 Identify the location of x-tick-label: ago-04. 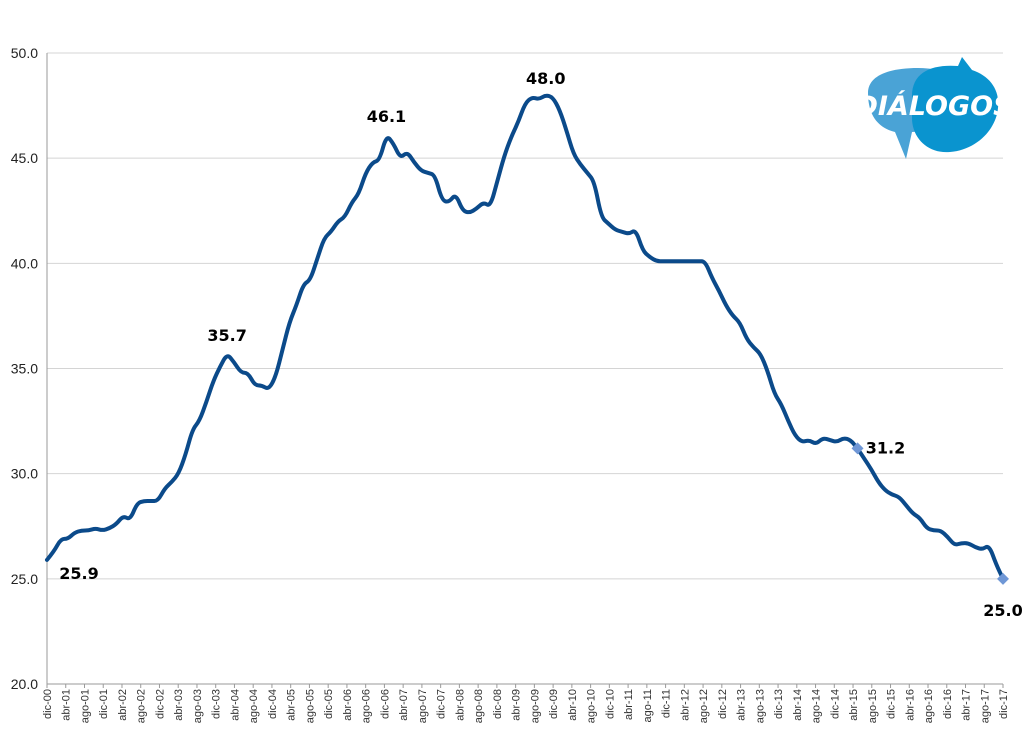
(254, 706).